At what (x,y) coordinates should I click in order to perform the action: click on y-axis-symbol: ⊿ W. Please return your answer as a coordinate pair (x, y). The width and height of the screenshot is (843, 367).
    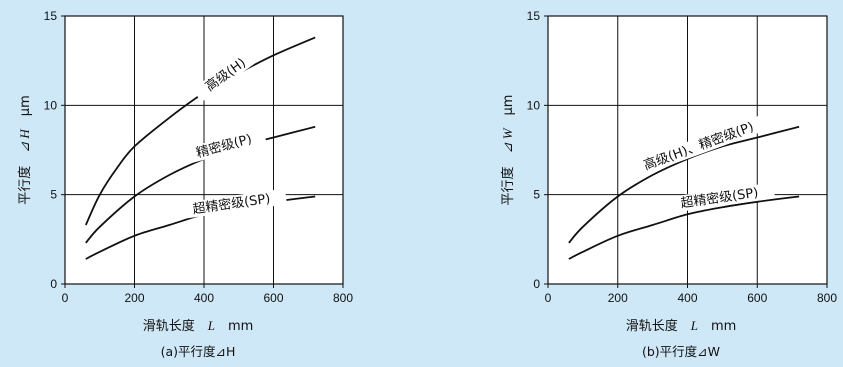
    Looking at the image, I should click on (507, 146).